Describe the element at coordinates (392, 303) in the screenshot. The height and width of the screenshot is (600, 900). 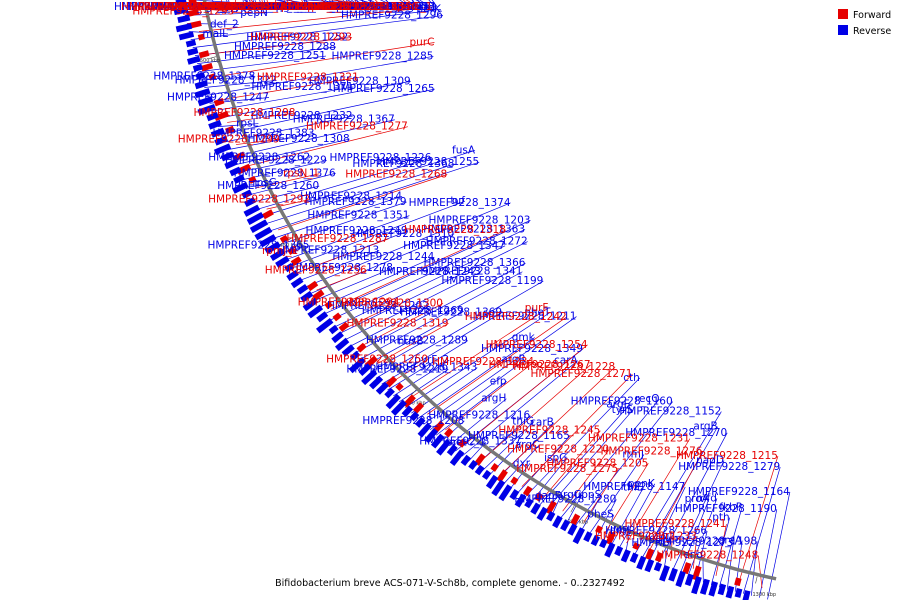
I see `forward-gene-label: HMPREF9228_1300` at that location.